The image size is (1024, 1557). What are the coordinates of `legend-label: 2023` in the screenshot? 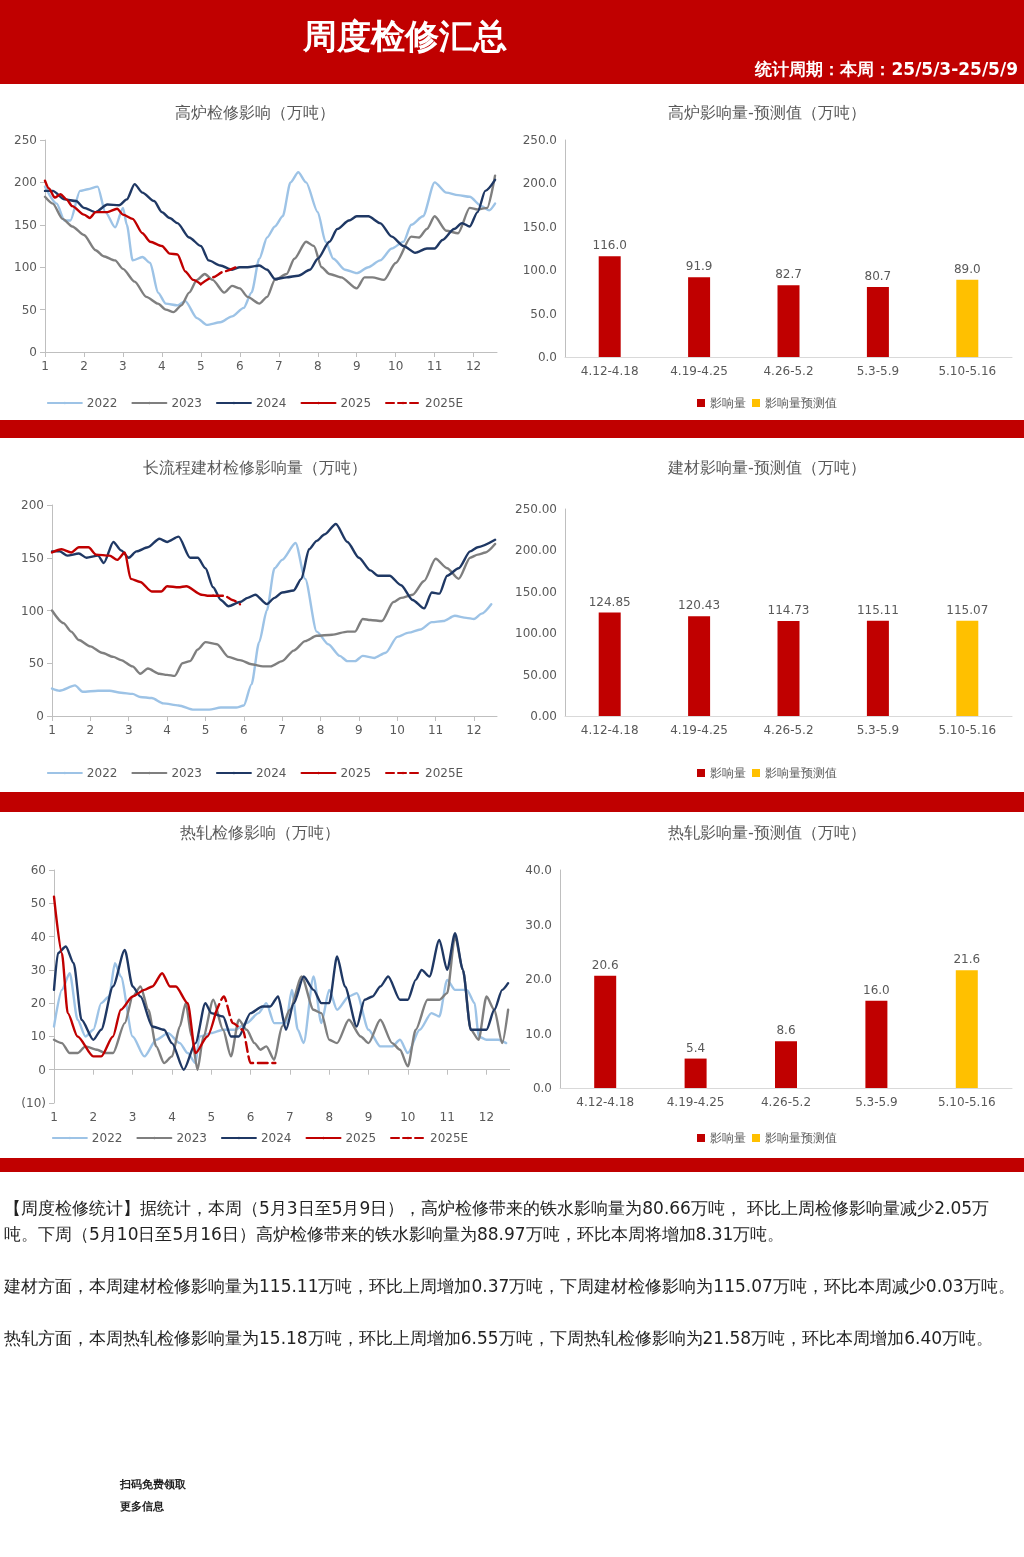 It's located at (186, 403).